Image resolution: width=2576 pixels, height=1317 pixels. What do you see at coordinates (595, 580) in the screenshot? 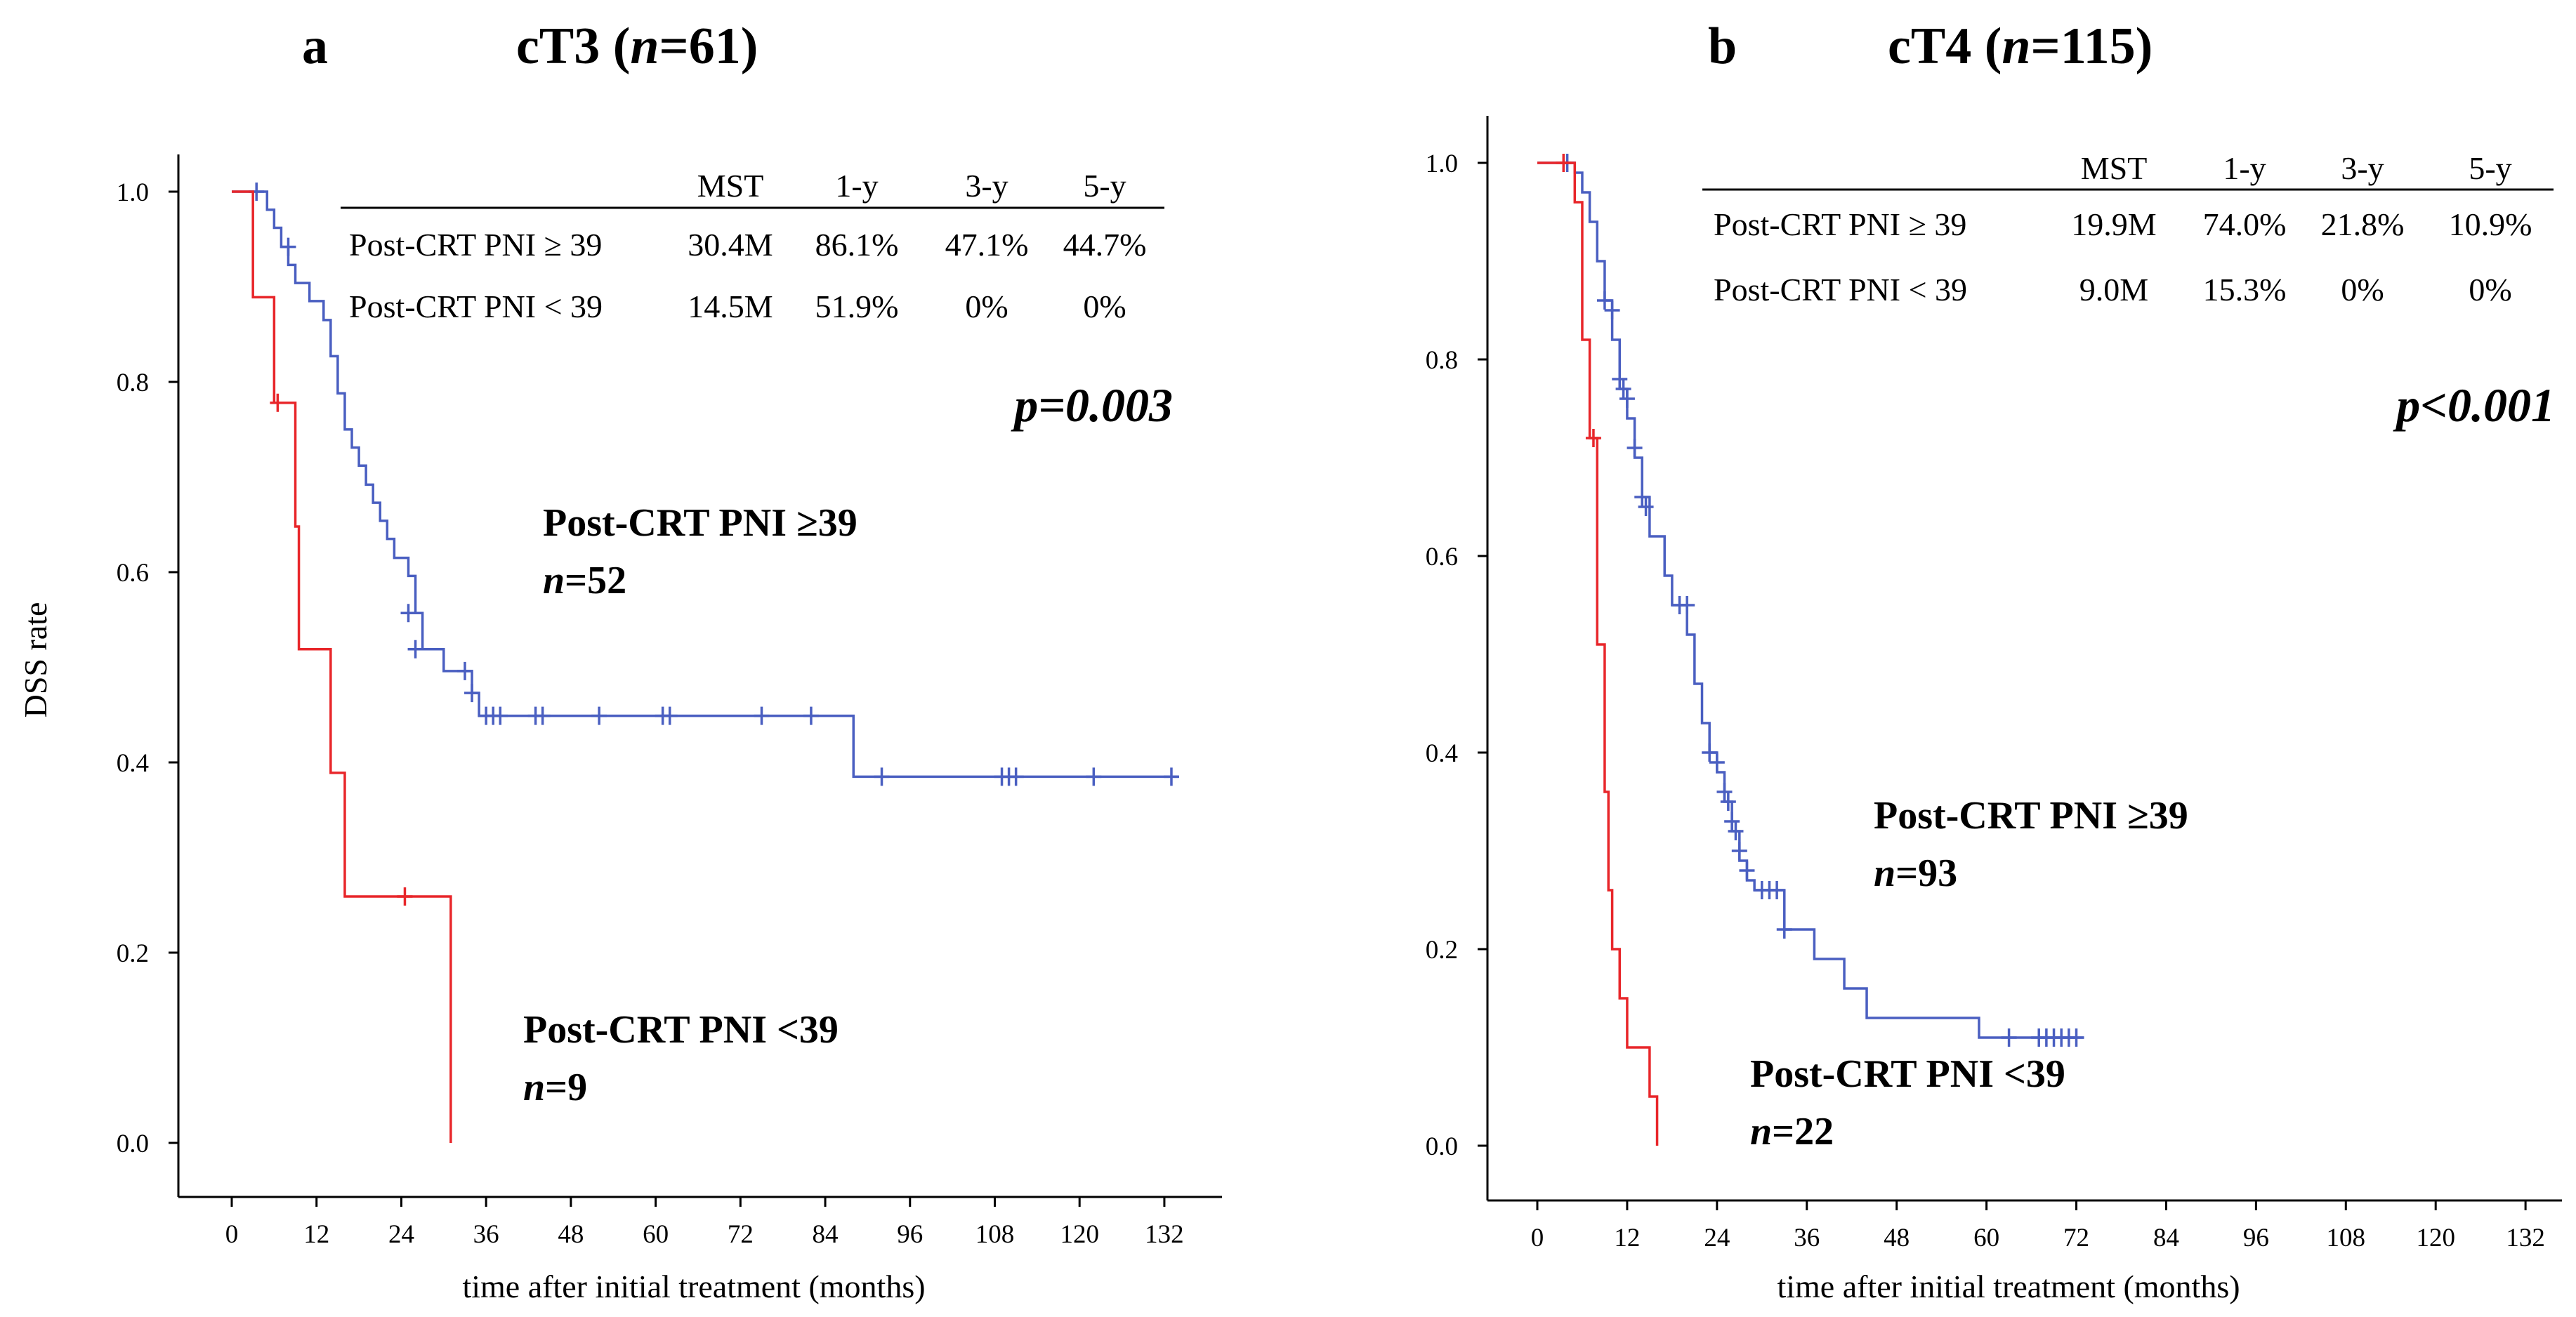
I see `series-n-value: =52` at bounding box center [595, 580].